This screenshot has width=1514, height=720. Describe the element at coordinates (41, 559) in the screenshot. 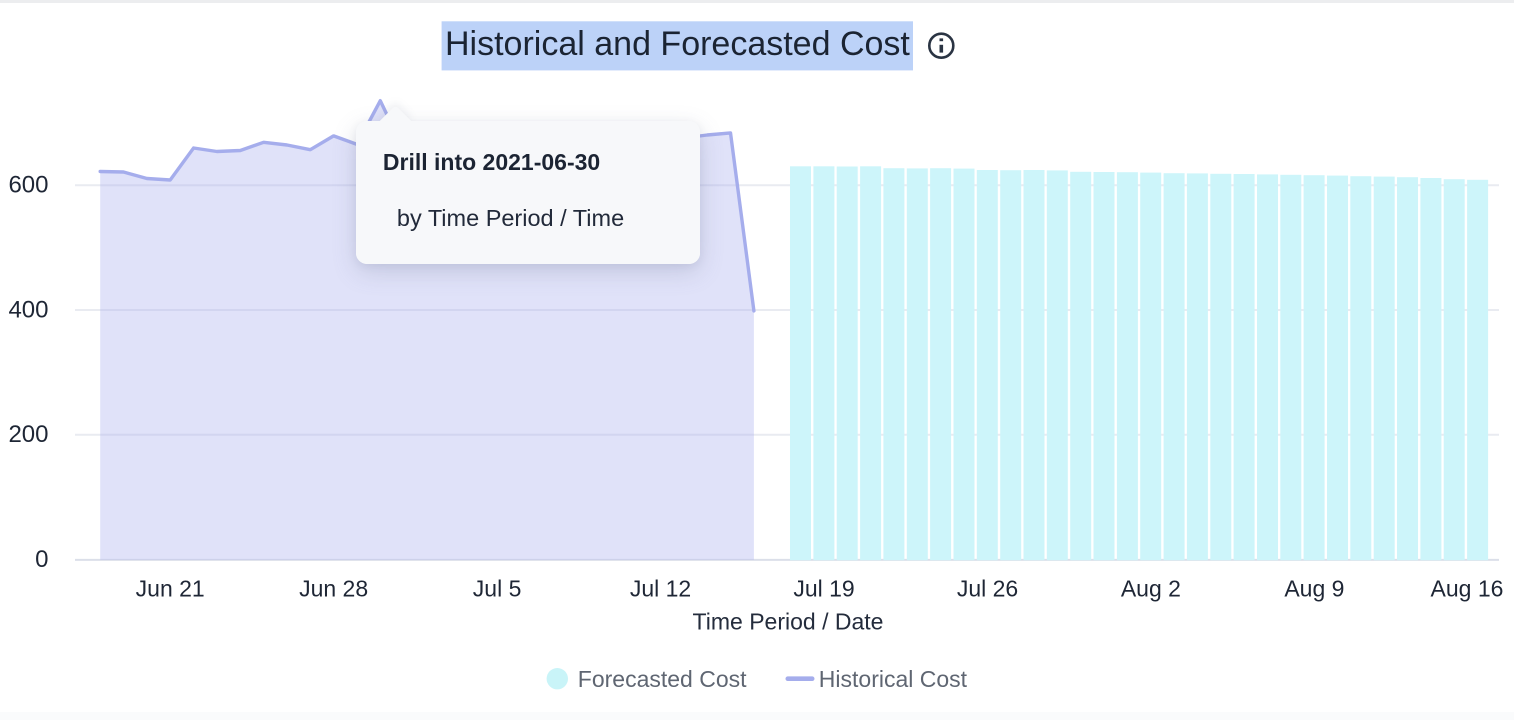

I see `svg-text: 0` at that location.